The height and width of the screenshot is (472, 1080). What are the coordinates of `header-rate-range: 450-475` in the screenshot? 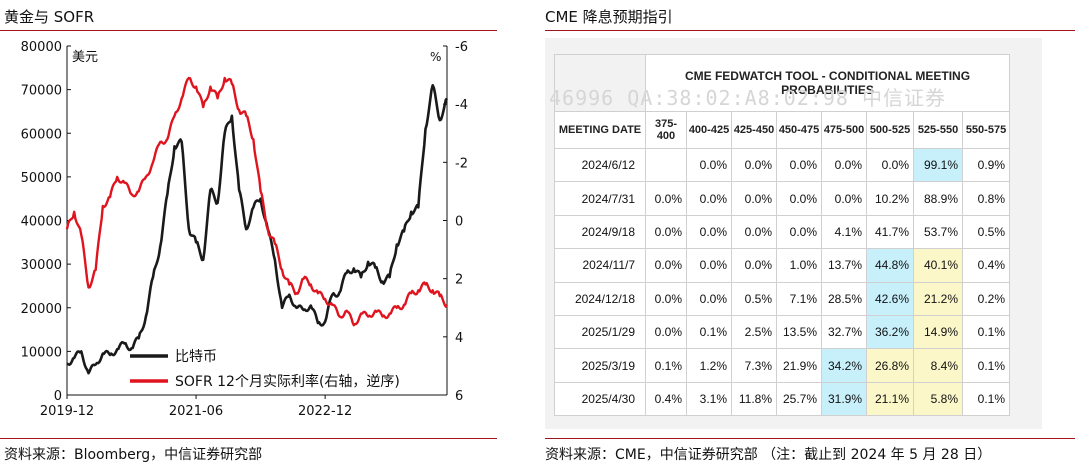 It's located at (799, 130).